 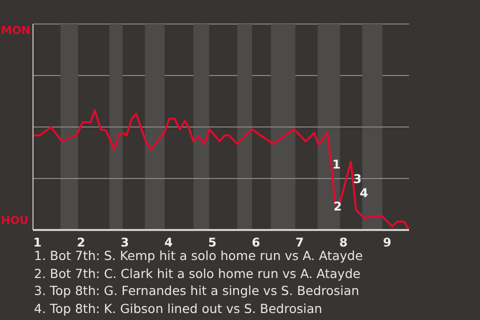 I want to click on x-tick-label: 8, so click(x=343, y=243).